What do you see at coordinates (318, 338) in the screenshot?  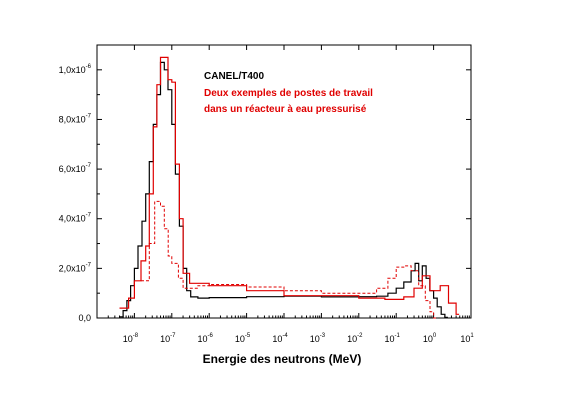 I see `x-tick-label: 10⁻³` at bounding box center [318, 338].